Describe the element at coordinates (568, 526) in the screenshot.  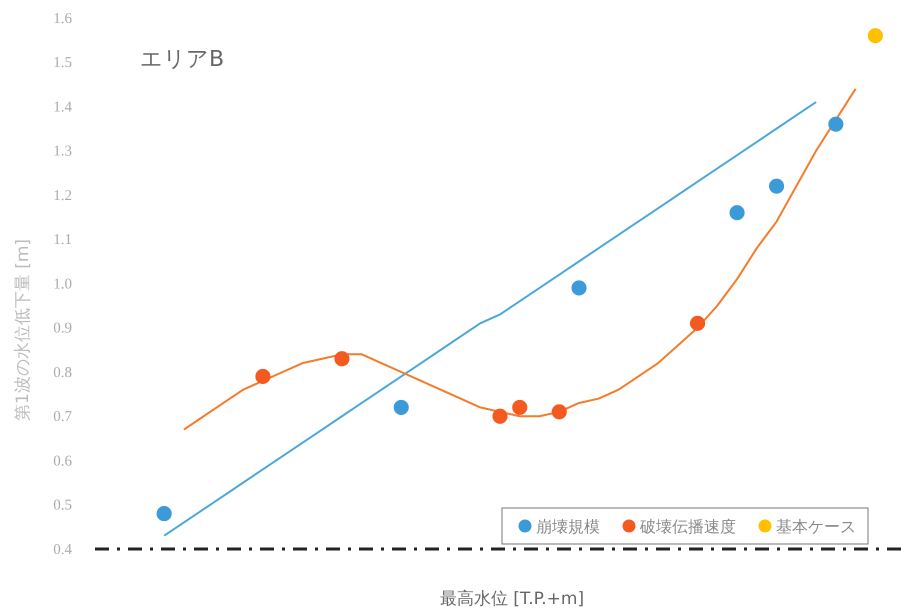
I see `legend-label: 崩壊規模` at that location.